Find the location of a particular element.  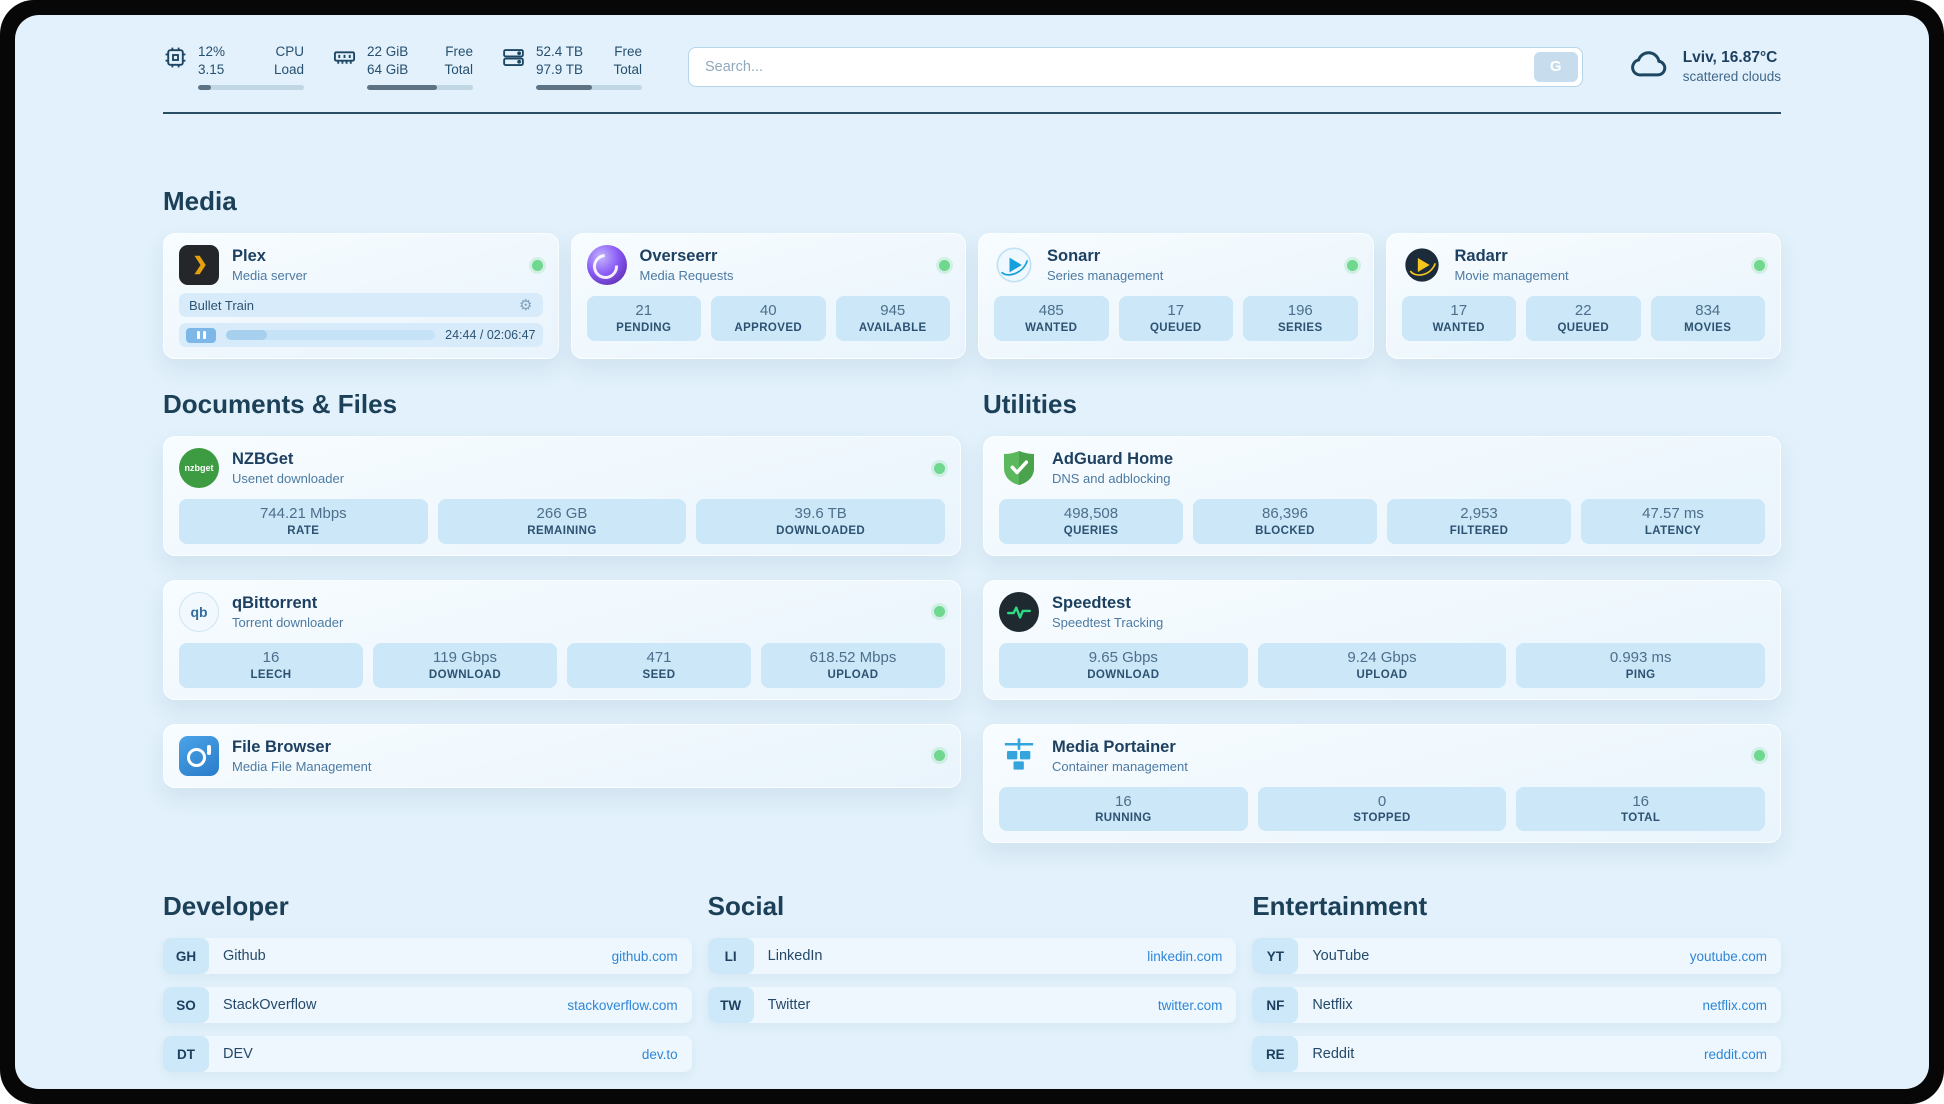

hard-disk-icon is located at coordinates (513, 56).